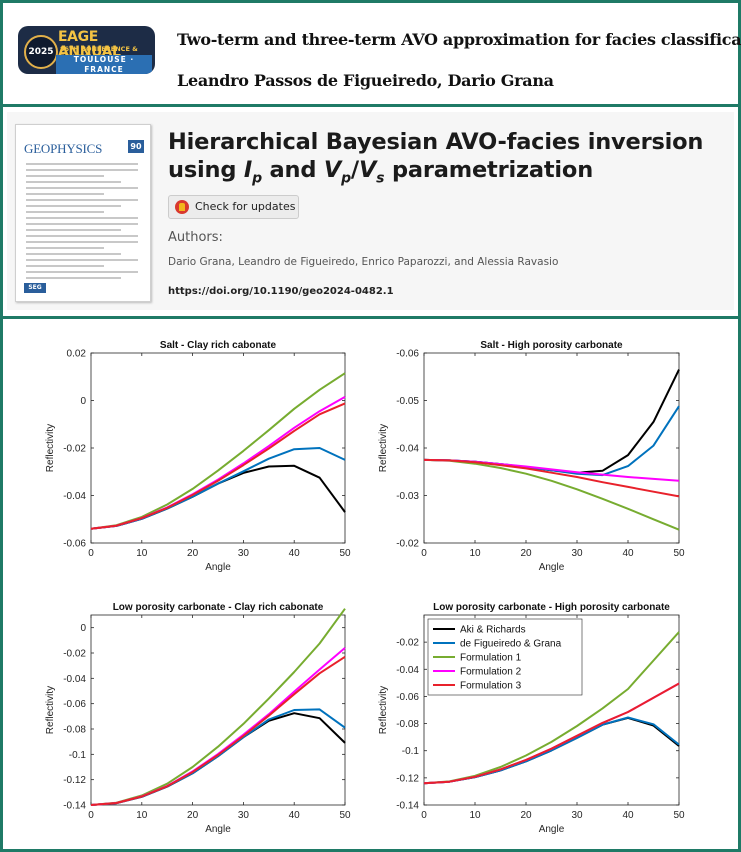 The width and height of the screenshot is (741, 852). What do you see at coordinates (245, 206) in the screenshot?
I see `check-for-updates-label: Check for updates` at bounding box center [245, 206].